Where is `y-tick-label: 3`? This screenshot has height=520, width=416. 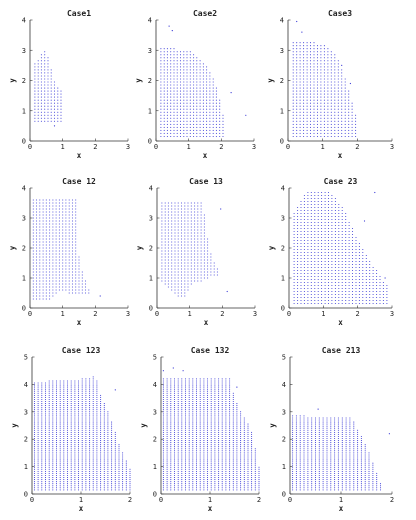
y-tick-label: 3 is located at coordinates (150, 51).